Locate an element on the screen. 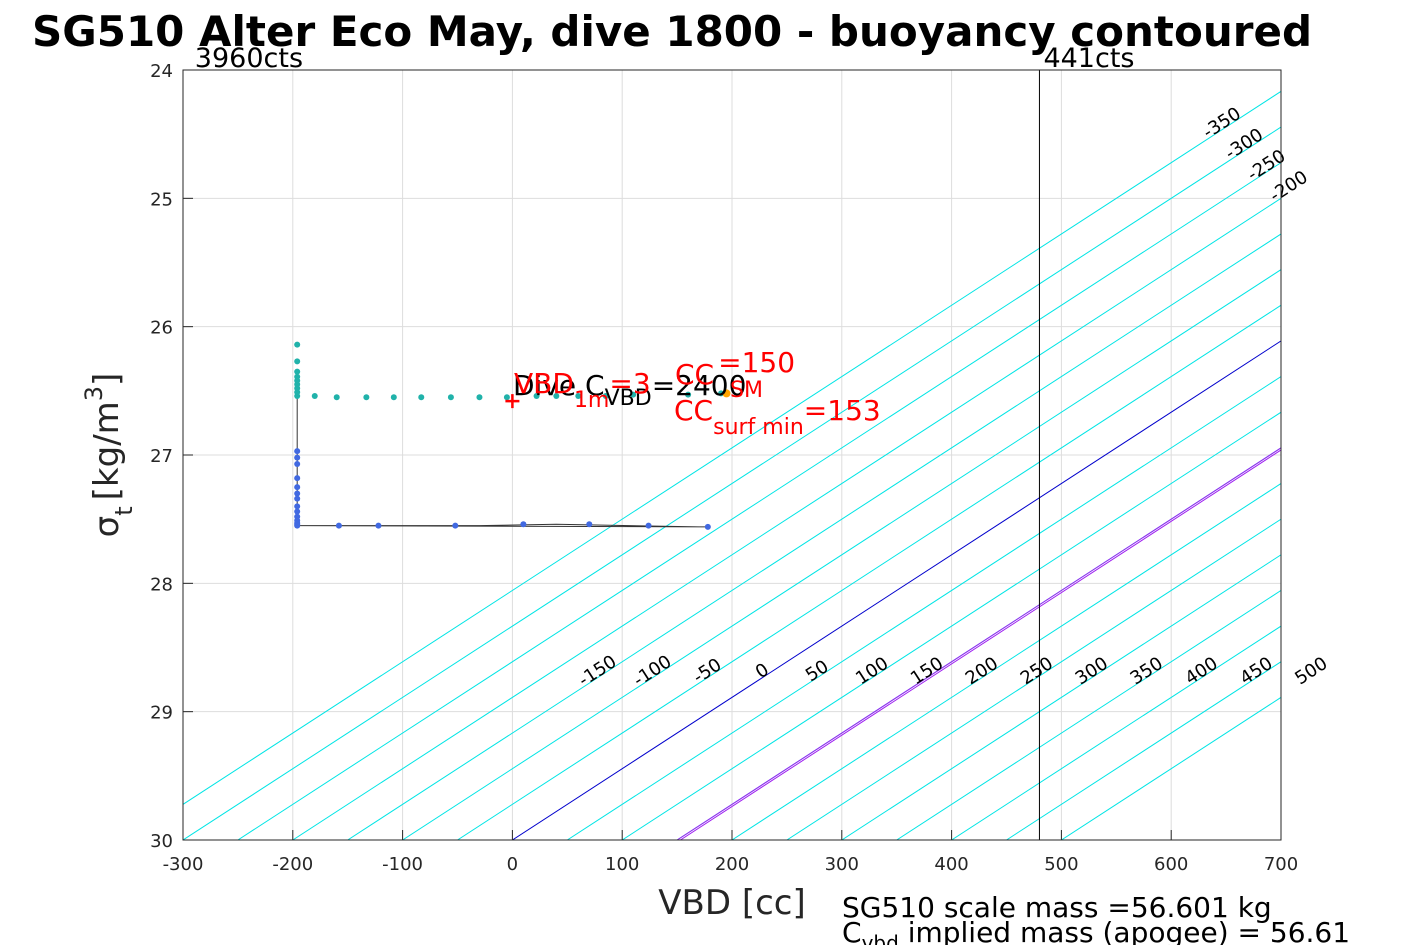 The image size is (1417, 945). x-tick-label: 100 is located at coordinates (622, 864).